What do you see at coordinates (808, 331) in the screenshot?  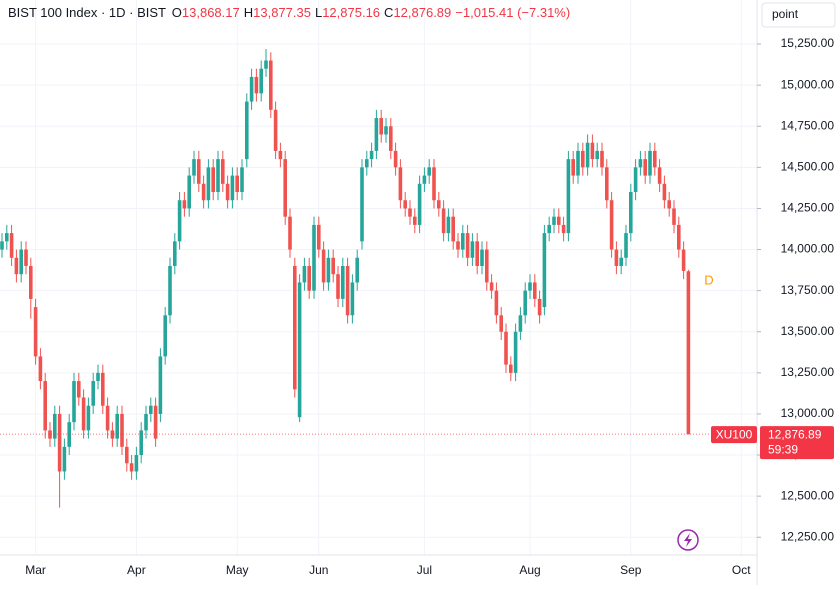 I see `y-tick-label: 13,500.00` at bounding box center [808, 331].